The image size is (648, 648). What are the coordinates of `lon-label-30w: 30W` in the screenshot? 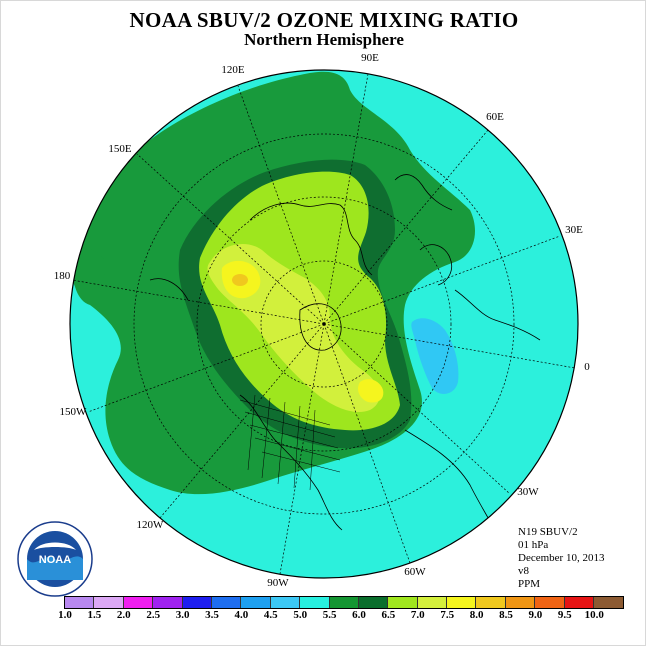 It's located at (528, 492).